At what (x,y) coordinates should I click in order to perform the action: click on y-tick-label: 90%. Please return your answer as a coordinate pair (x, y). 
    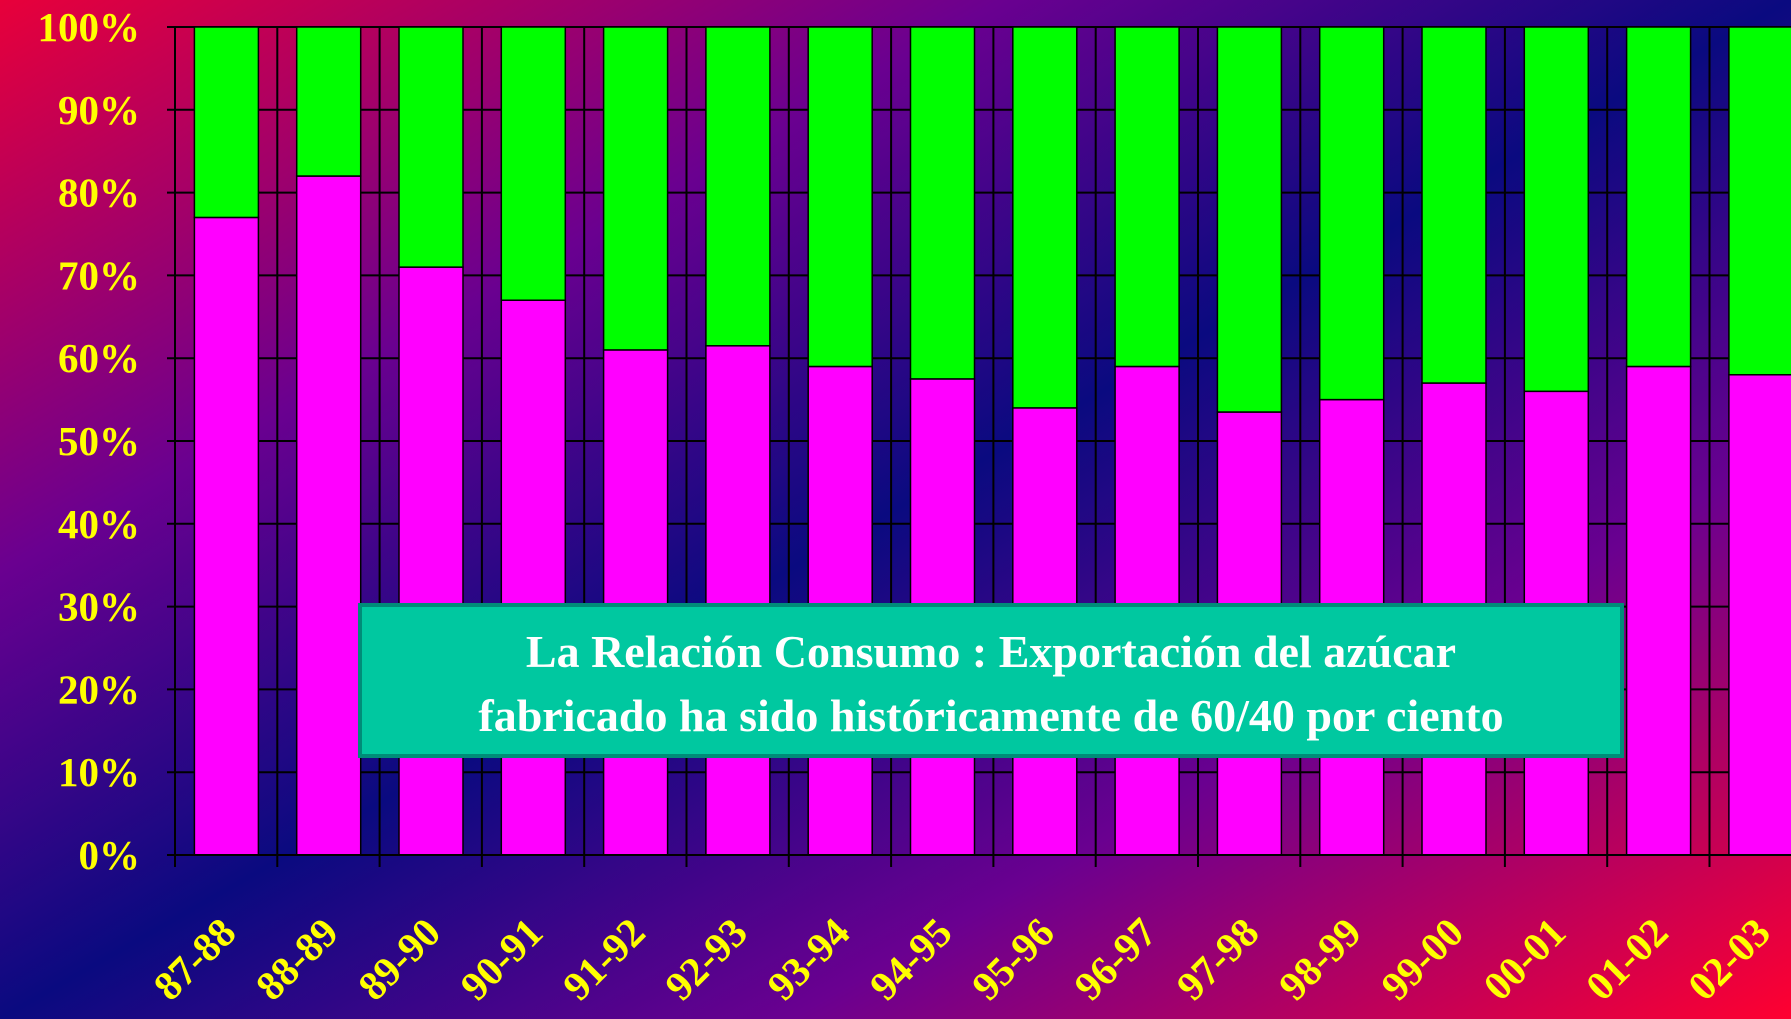
    Looking at the image, I should click on (99, 110).